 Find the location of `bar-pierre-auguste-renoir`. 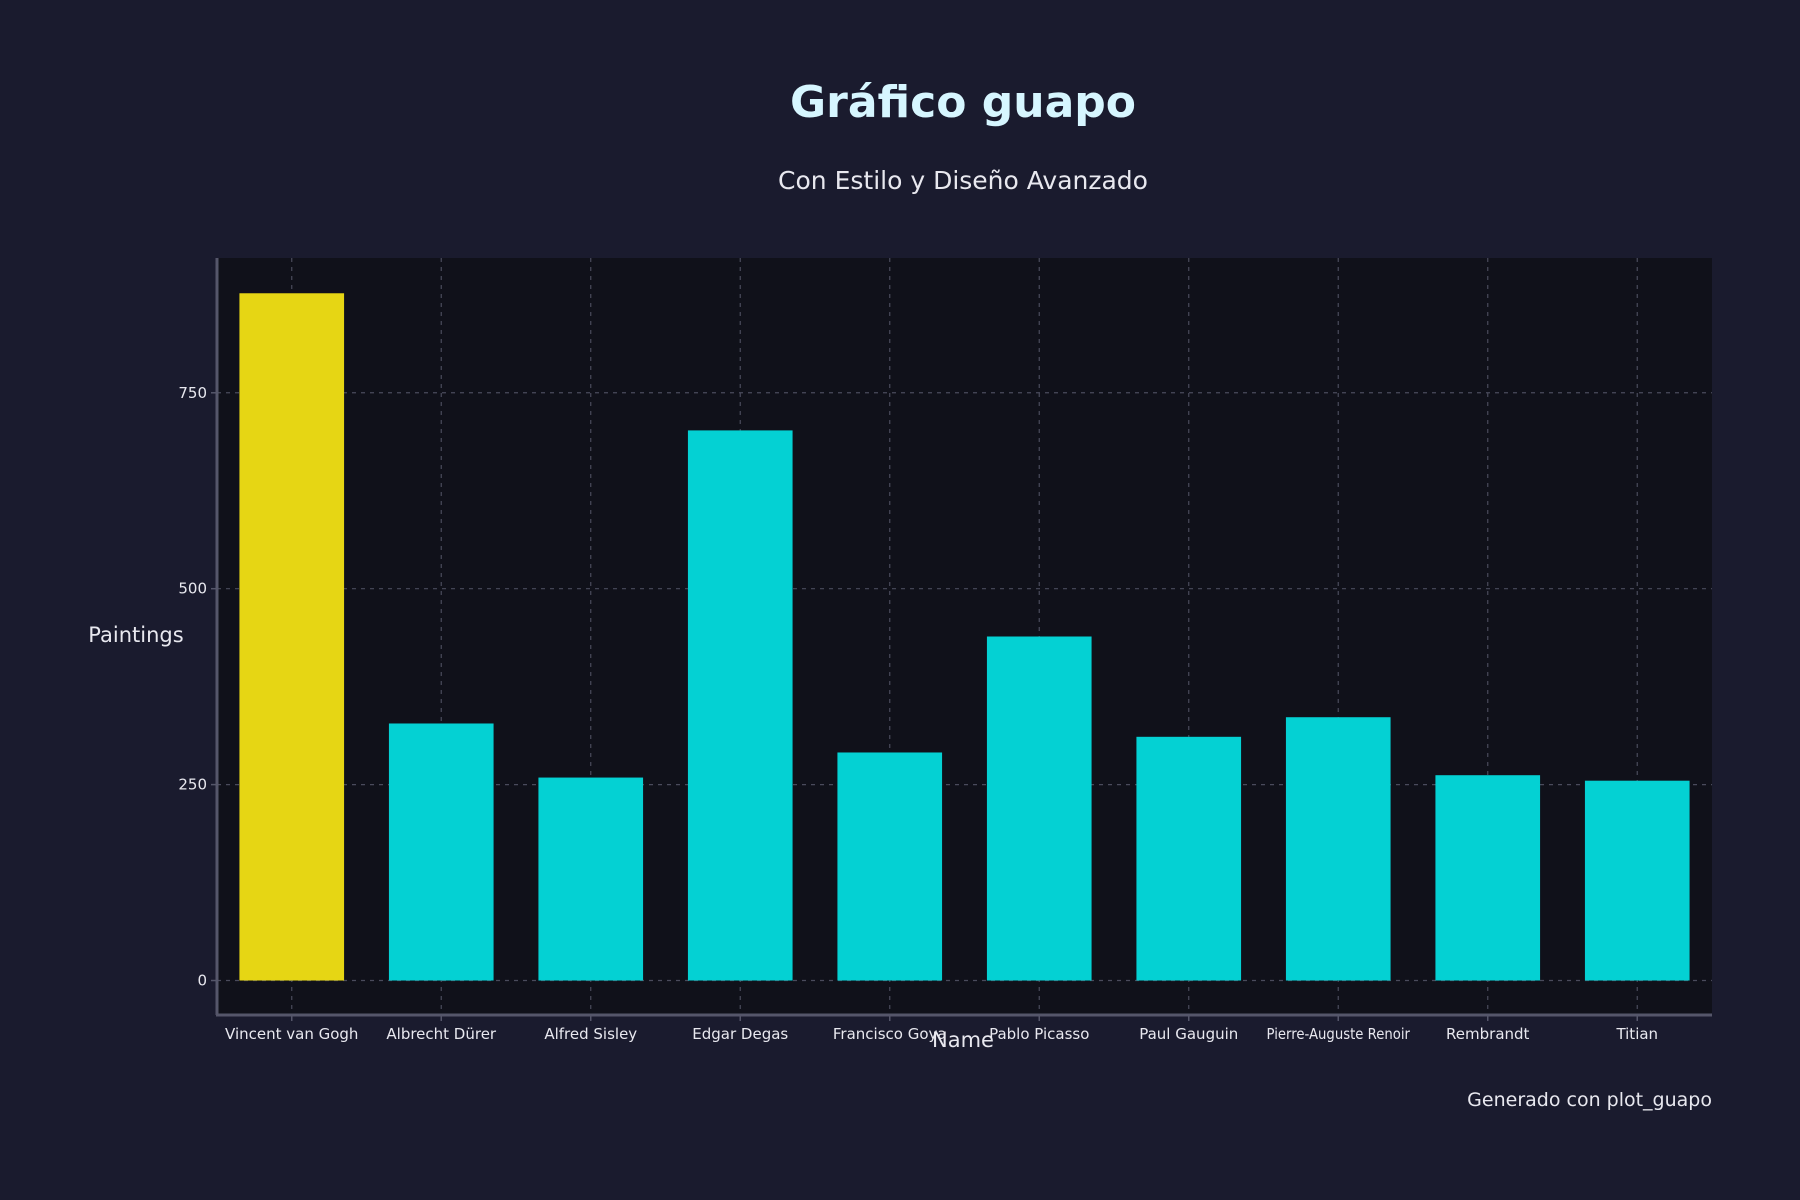

bar-pierre-auguste-renoir is located at coordinates (1338, 849).